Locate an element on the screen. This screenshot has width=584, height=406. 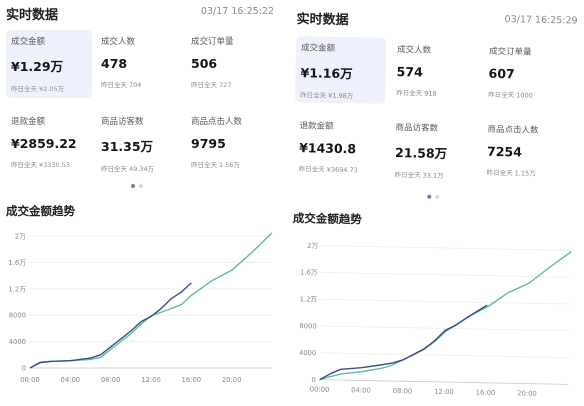
metric-card-gmv: 成交金额 ¥1.16万 昨日全天 ¥1.98万 is located at coordinates (341, 70).